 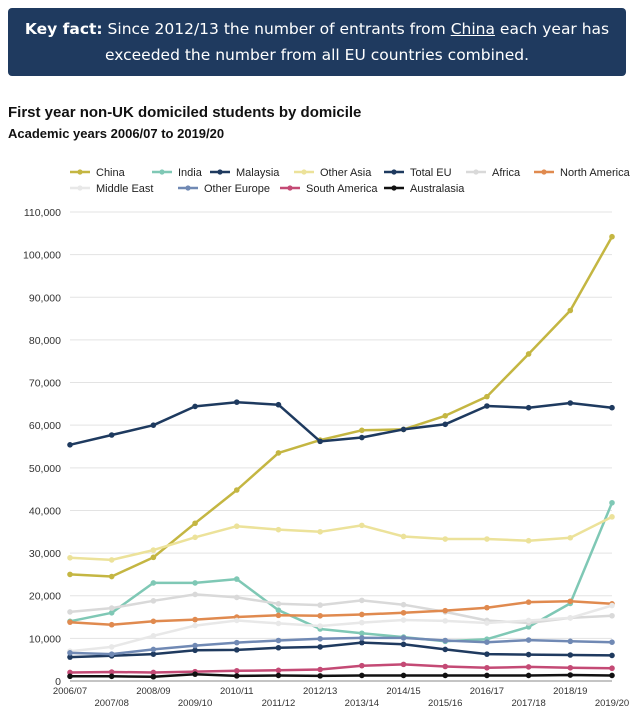 What do you see at coordinates (63, 29) in the screenshot?
I see `key-fact-label: Key fact:` at bounding box center [63, 29].